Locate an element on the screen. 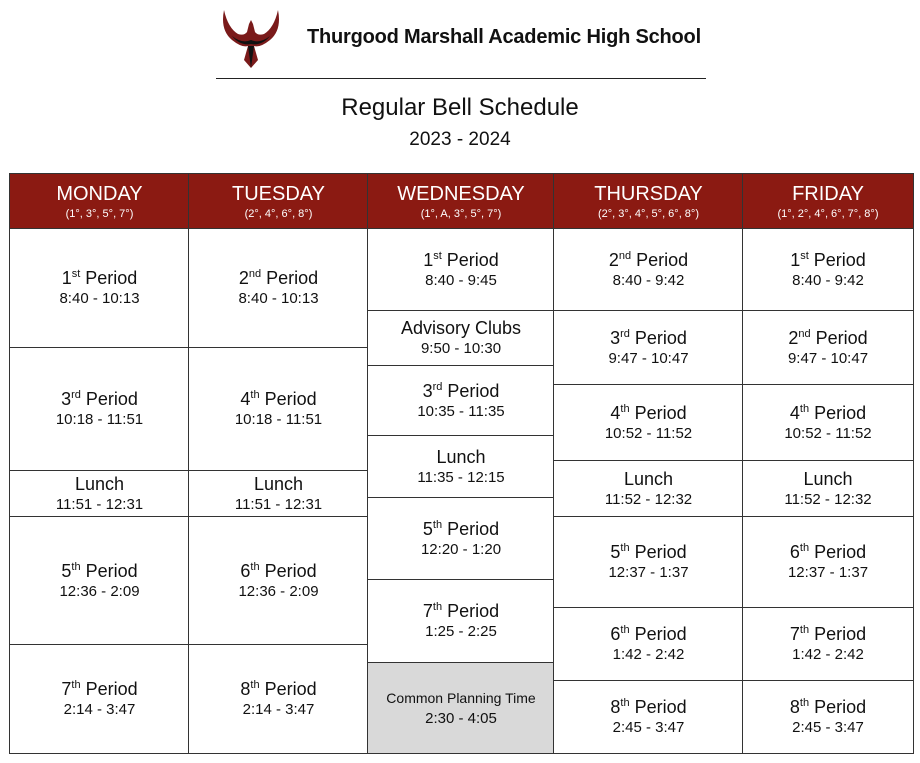  period-suffix: st is located at coordinates (76, 274).